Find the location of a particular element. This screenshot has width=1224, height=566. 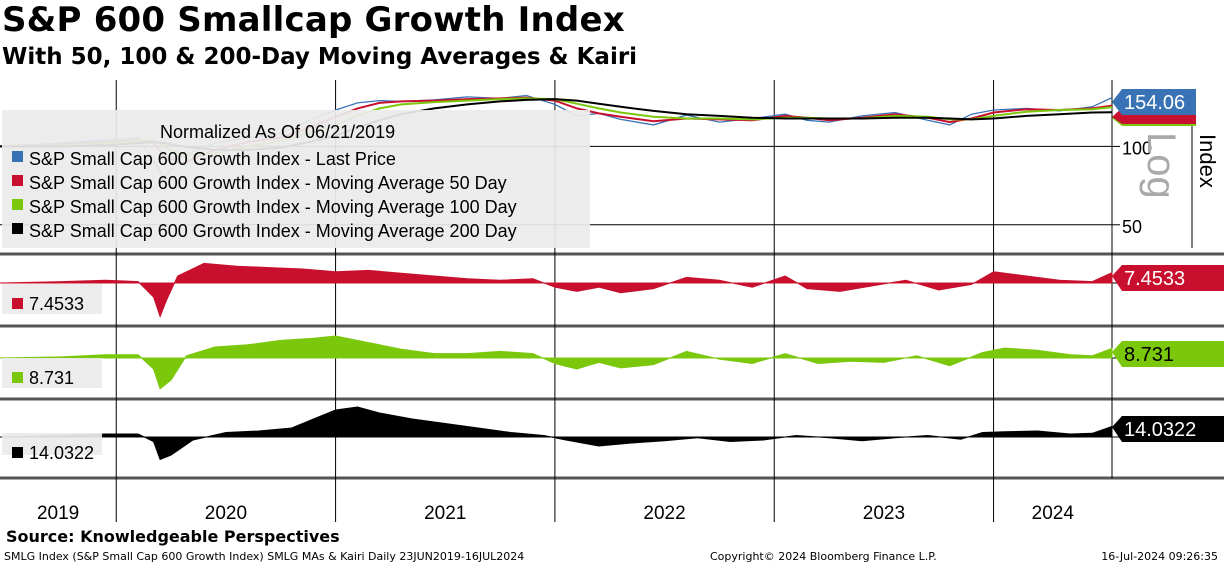

price-tick-label: 100 is located at coordinates (1137, 148).